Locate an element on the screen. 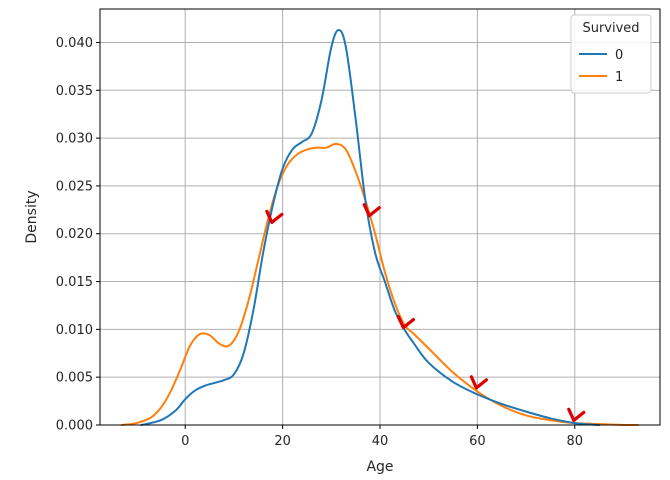  legend-label-1: 1 is located at coordinates (619, 77).